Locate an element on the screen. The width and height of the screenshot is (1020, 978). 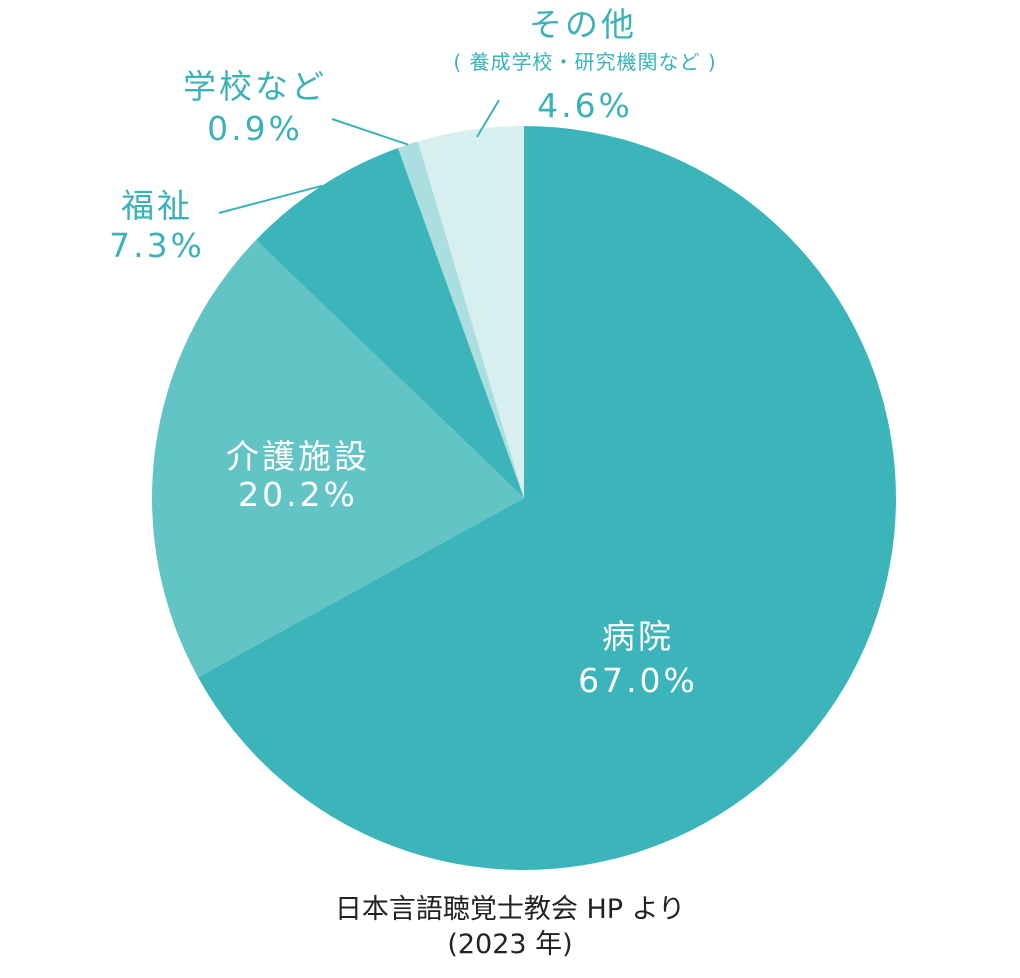
slice-value-fukushi: 7.3% is located at coordinates (157, 245).